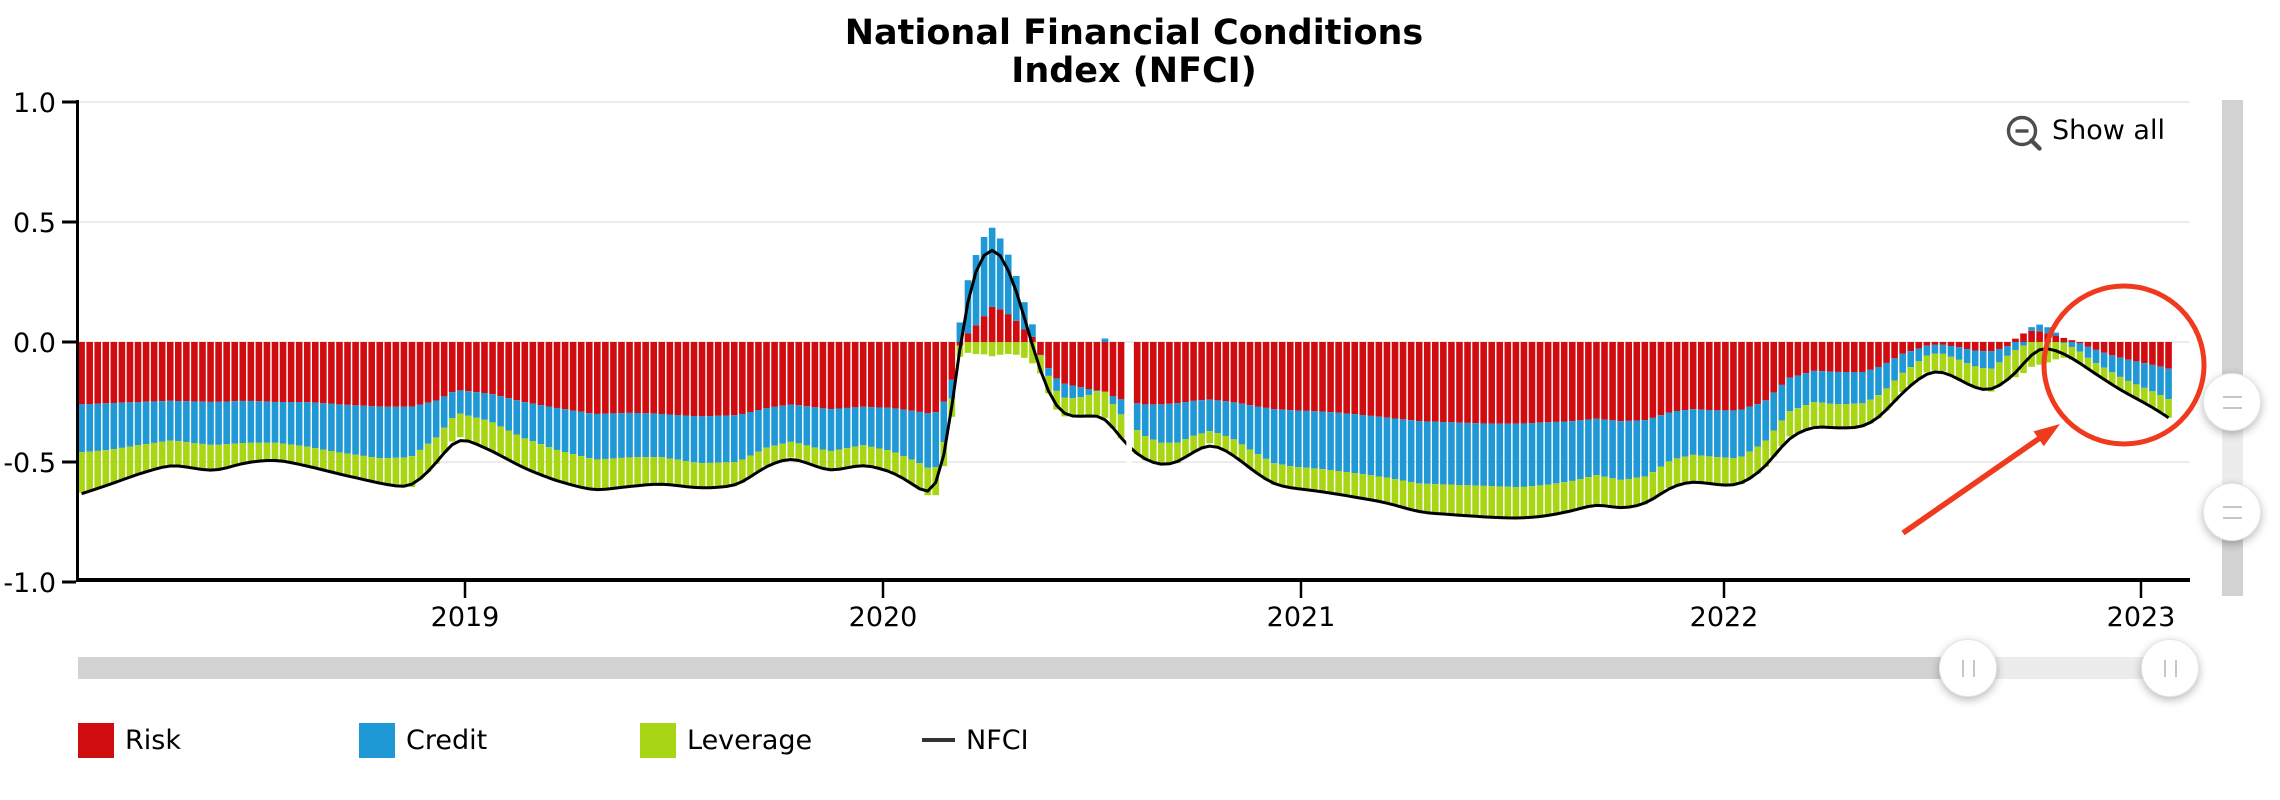 The width and height of the screenshot is (2280, 800). I want to click on x-range-scrollbar-track, so click(1125, 668).